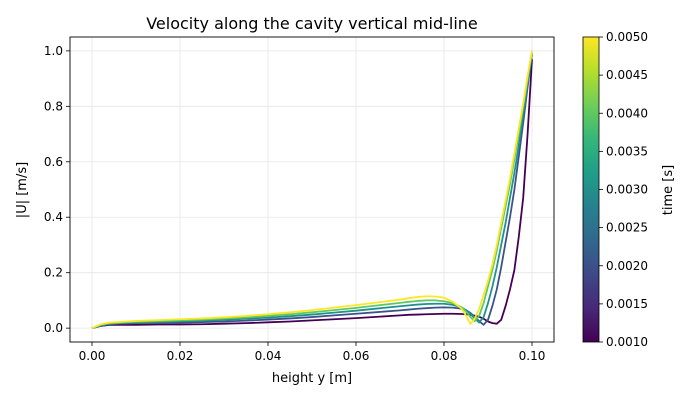 The image size is (700, 404). I want to click on colorbar, so click(591, 189).